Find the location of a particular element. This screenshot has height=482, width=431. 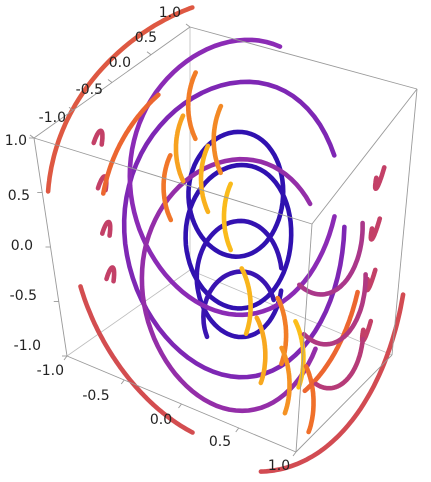

y-tick-label: 0.5 is located at coordinates (146, 38).